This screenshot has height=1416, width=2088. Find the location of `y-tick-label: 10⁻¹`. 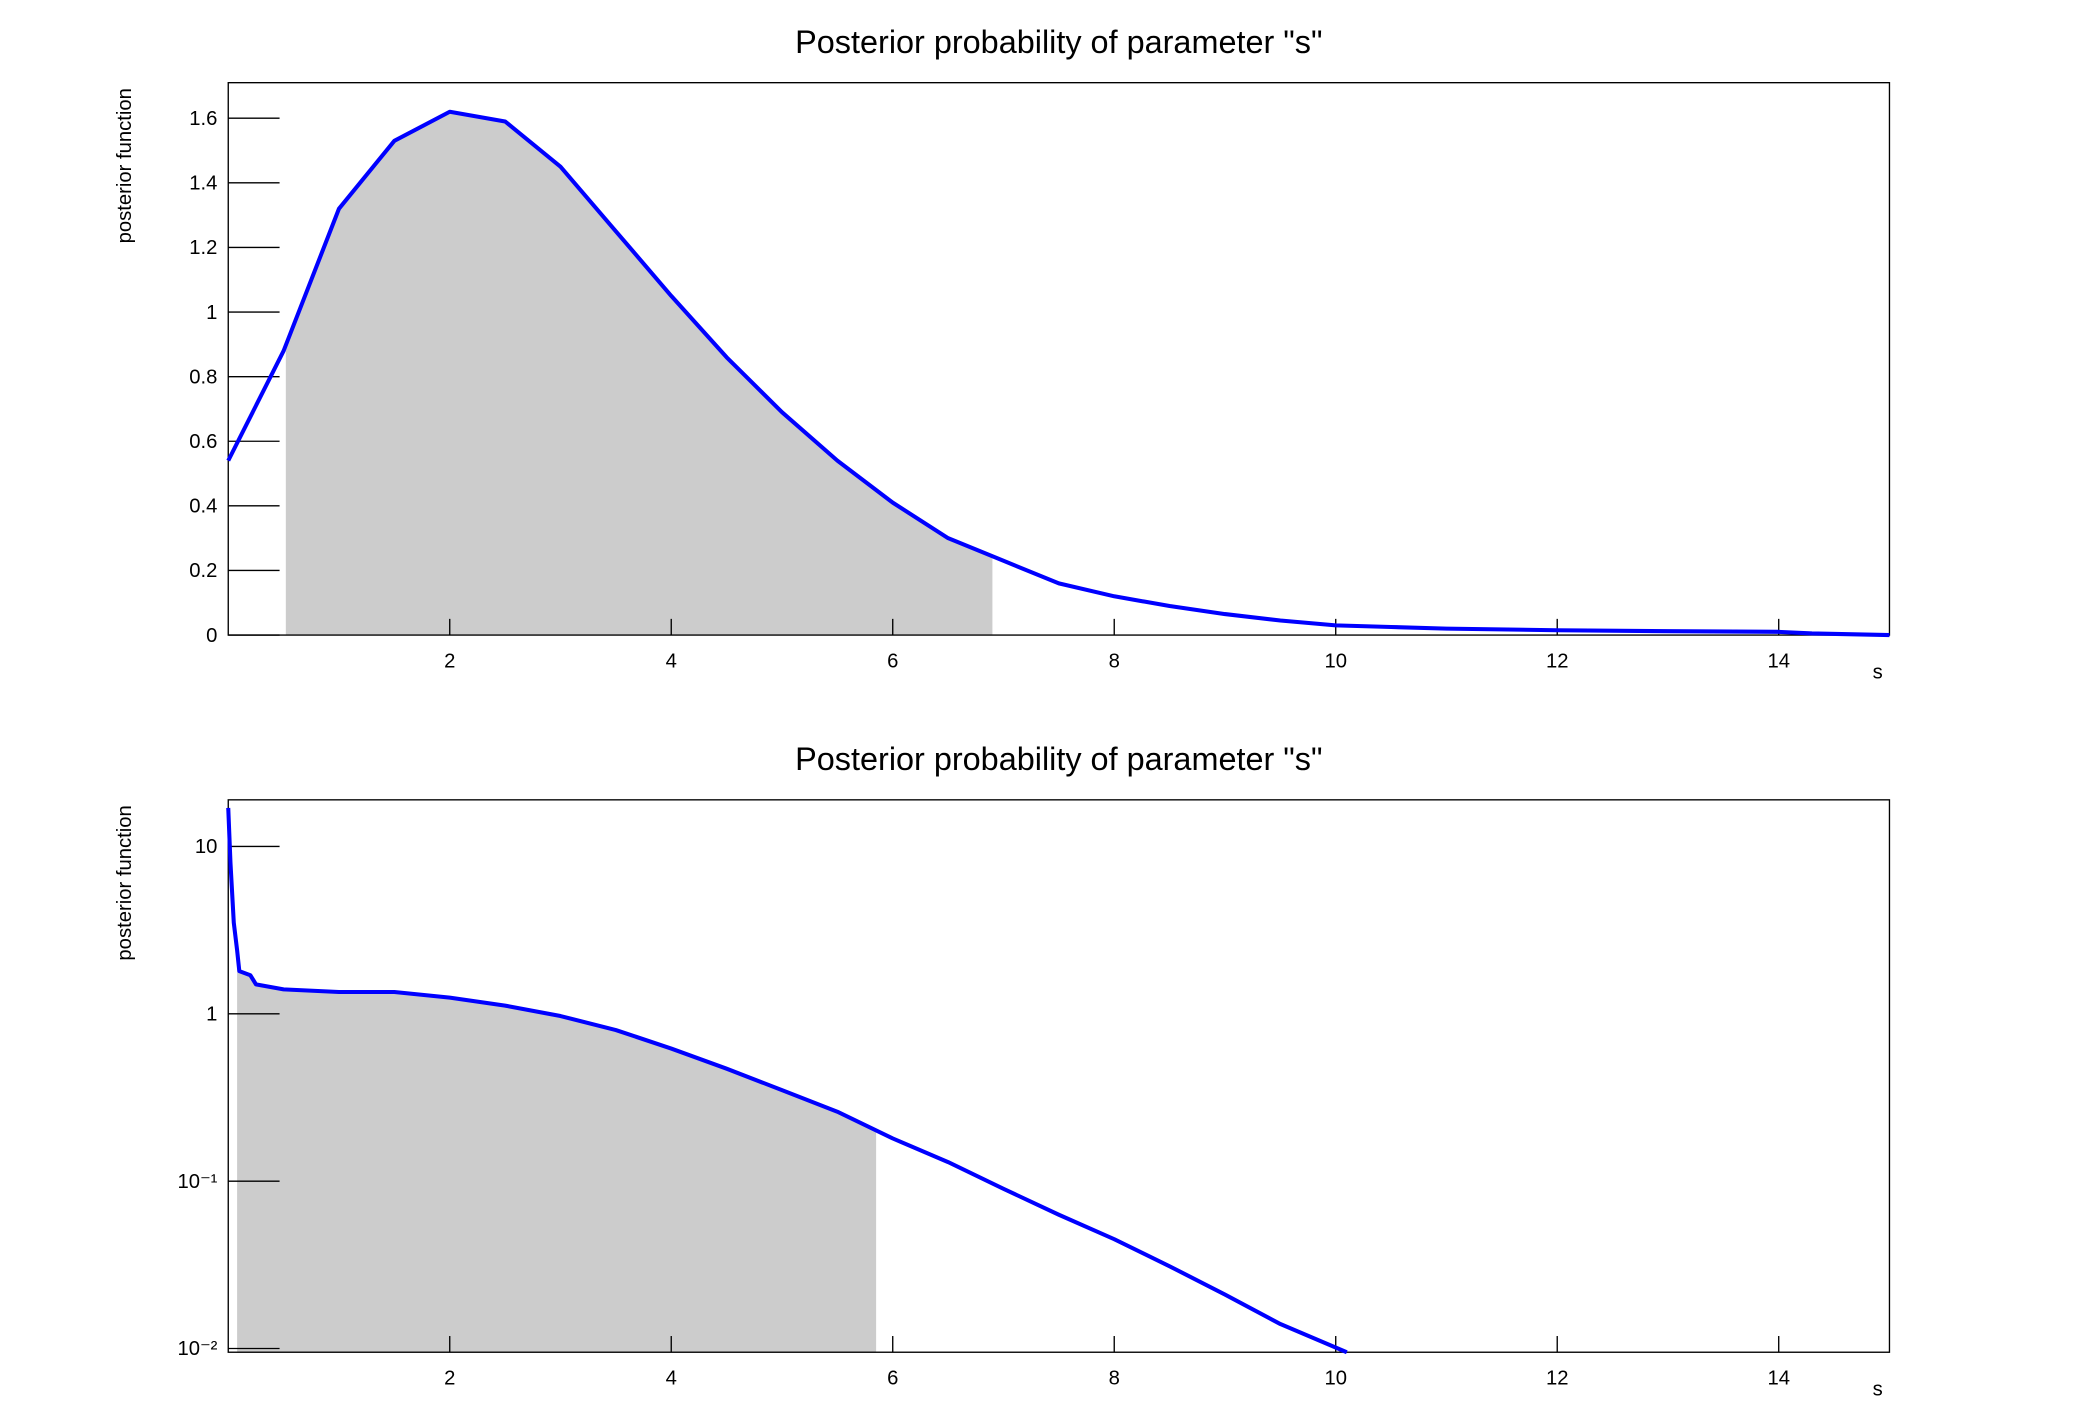

y-tick-label: 10⁻¹ is located at coordinates (197, 1182).